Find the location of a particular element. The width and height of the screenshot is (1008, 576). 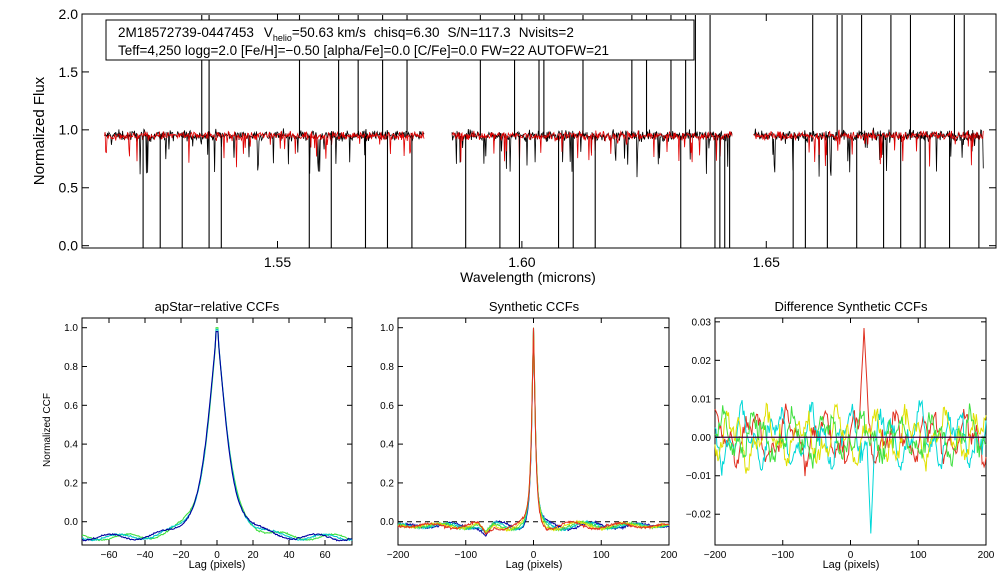

apstar-ccf-title: apStar−relative CCFs is located at coordinates (217, 306).